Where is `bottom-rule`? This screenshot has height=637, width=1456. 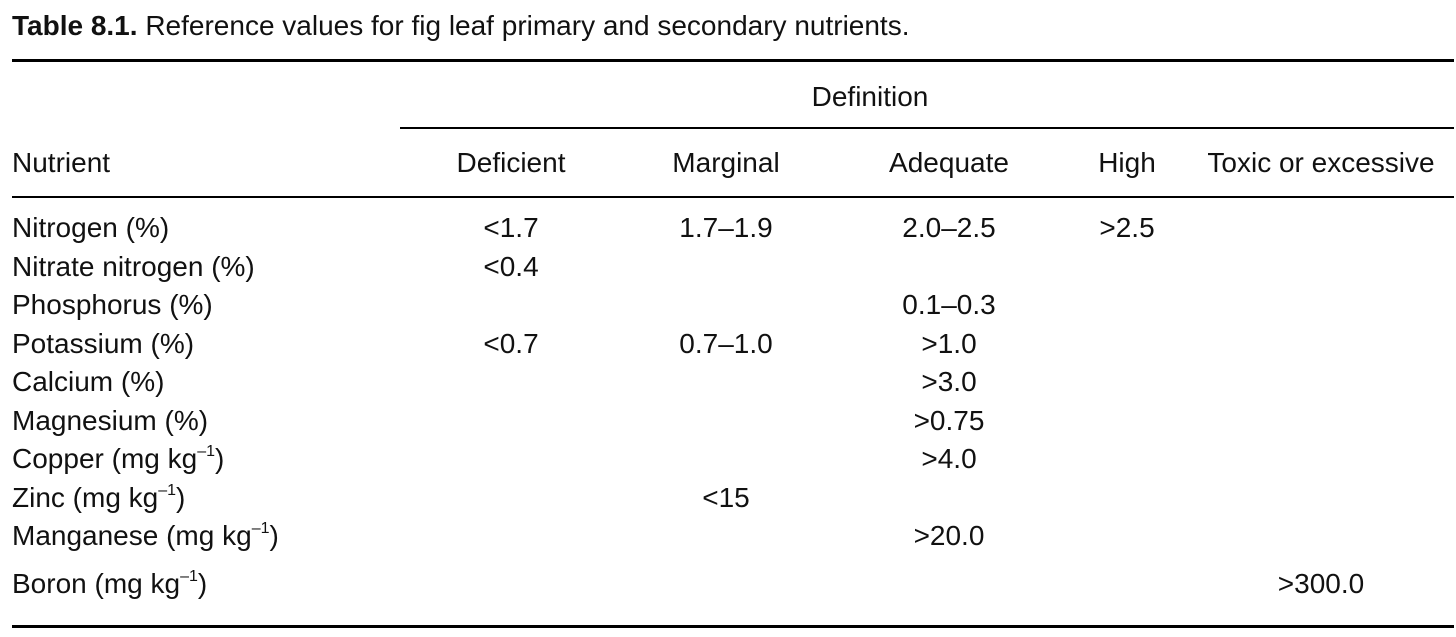 bottom-rule is located at coordinates (733, 626).